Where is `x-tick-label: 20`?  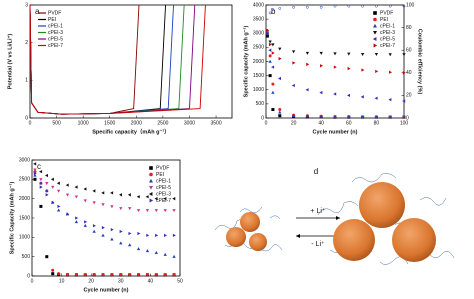
x-tick-label: 20 is located at coordinates (91, 281).